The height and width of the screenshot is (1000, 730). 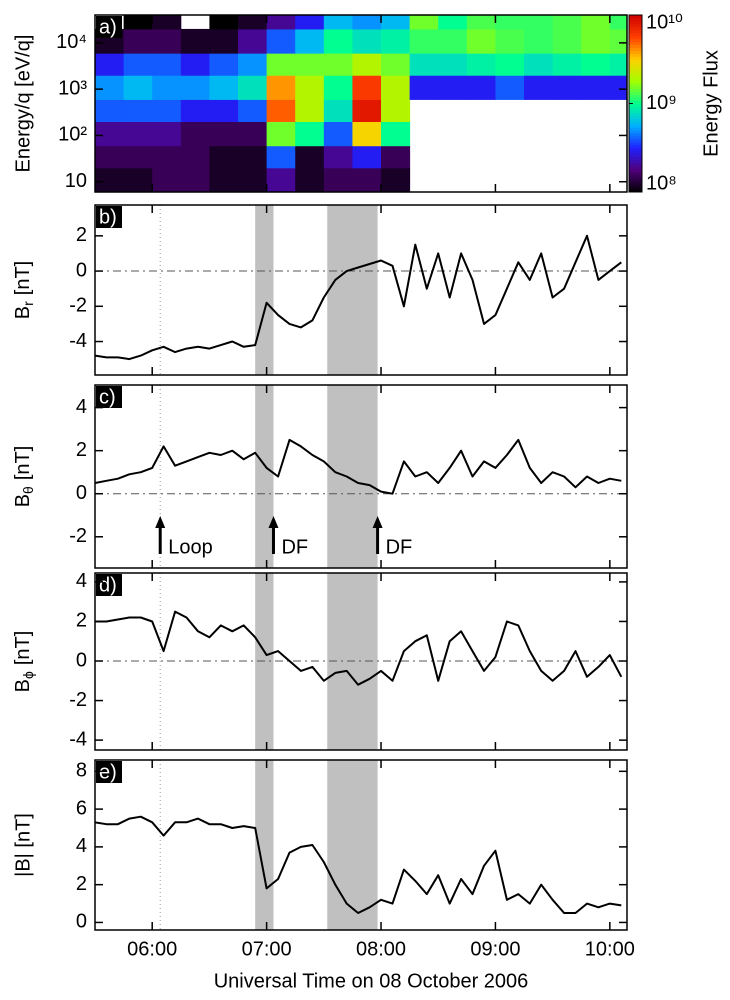 What do you see at coordinates (371, 981) in the screenshot?
I see `x-axis-label: Universal Time on 08 October 2006` at bounding box center [371, 981].